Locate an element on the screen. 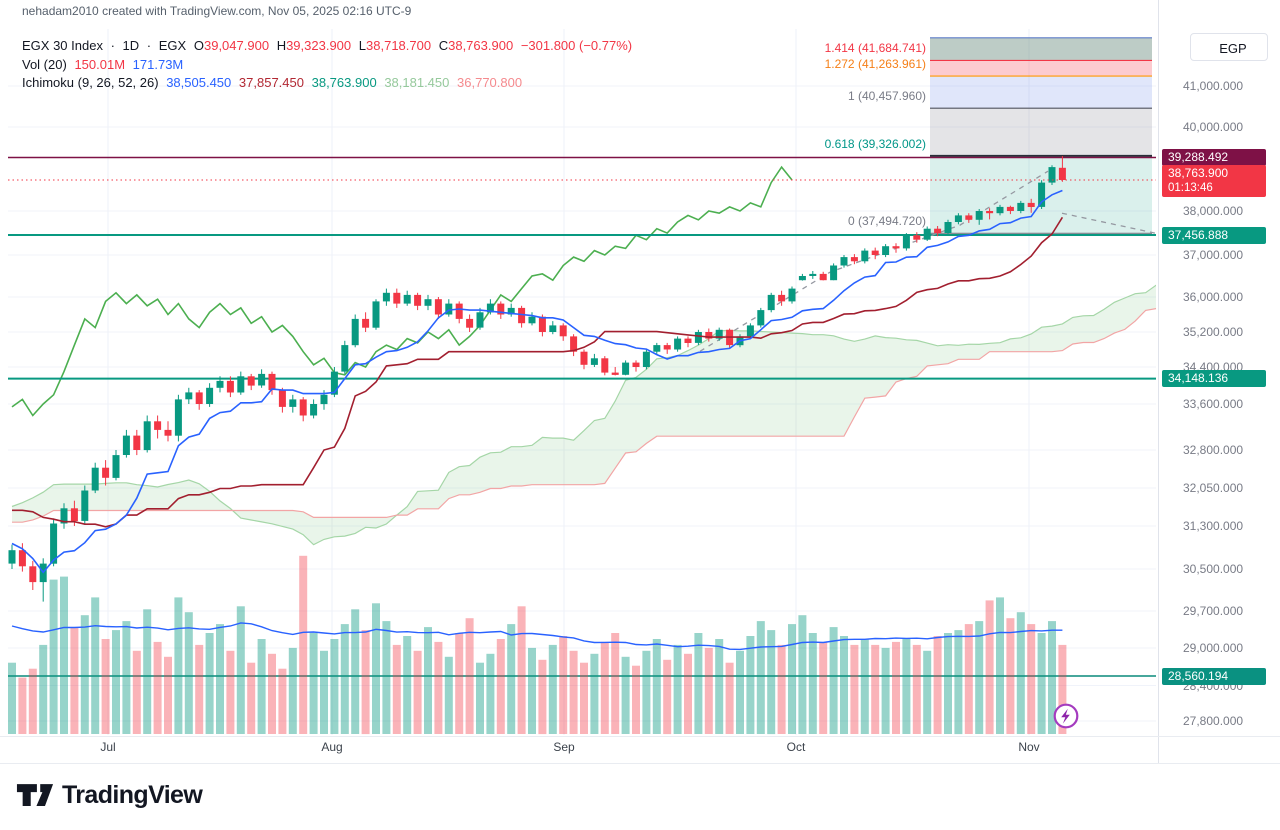 Image resolution: width=1280 pixels, height=830 pixels. price-tick: 29,000.000 is located at coordinates (1213, 648).